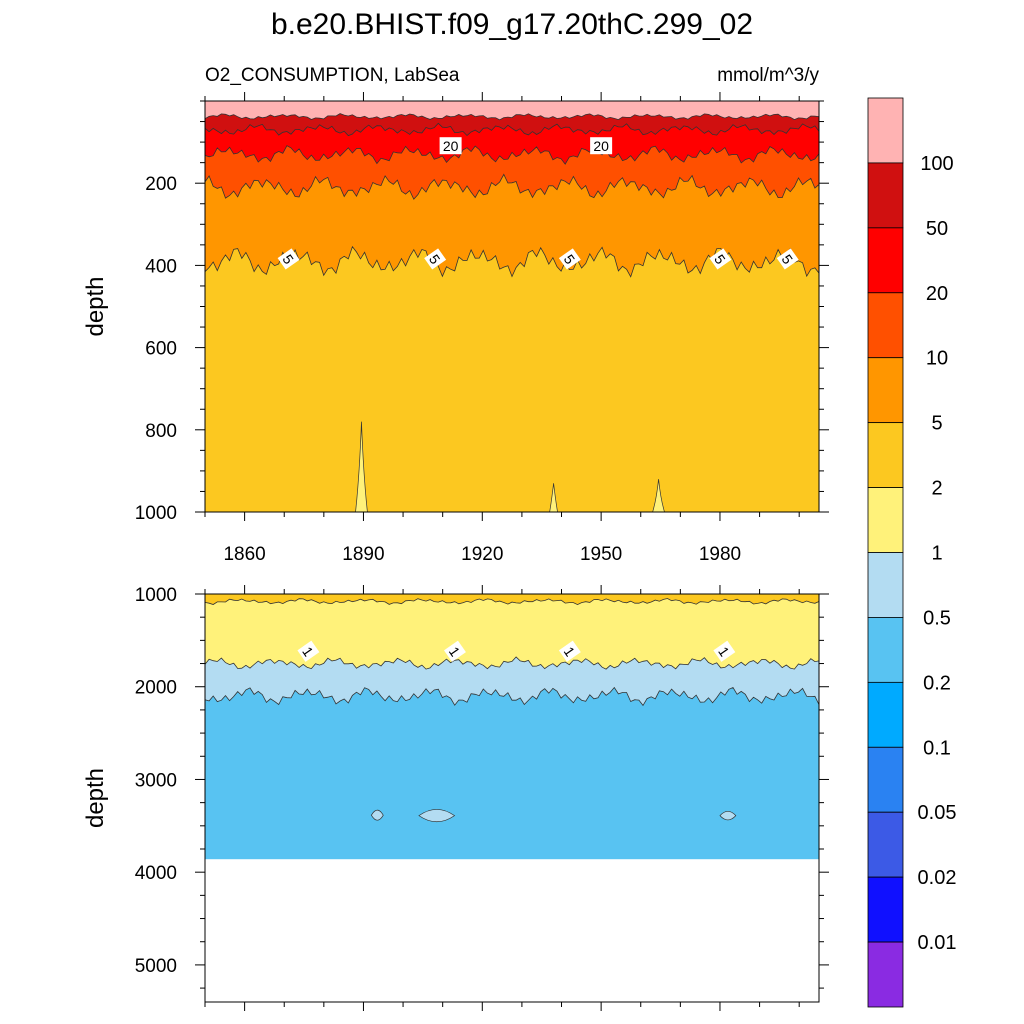 This screenshot has height=1024, width=1024. Describe the element at coordinates (161, 431) in the screenshot. I see `y-tick-label: 800` at that location.